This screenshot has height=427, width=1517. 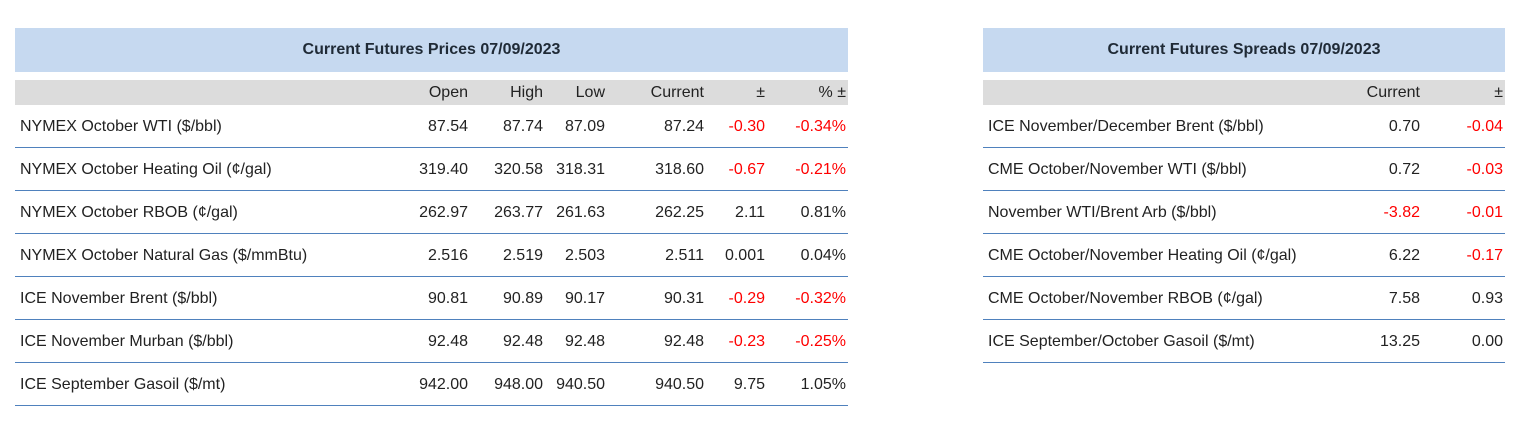 I want to click on cell-value: 0.93, so click(x=1487, y=298).